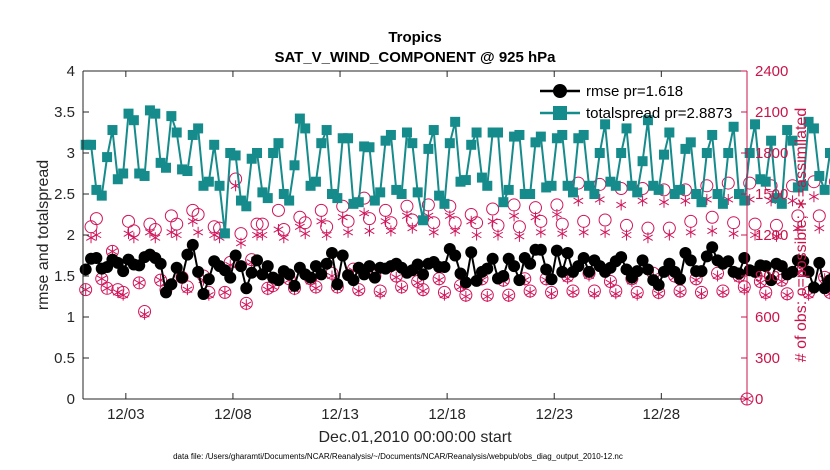 This screenshot has width=830, height=470. I want to click on x-tick-label: 12/13, so click(340, 414).